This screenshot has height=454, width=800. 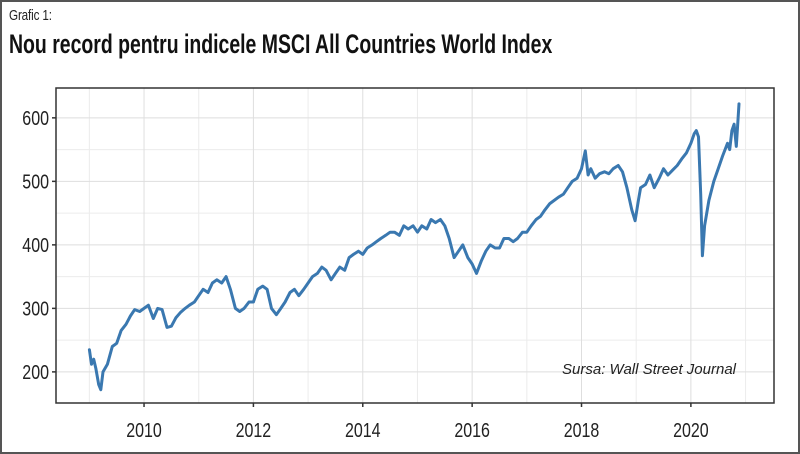 What do you see at coordinates (649, 369) in the screenshot?
I see `source-annotation: Sursa: Wall Street Journal` at bounding box center [649, 369].